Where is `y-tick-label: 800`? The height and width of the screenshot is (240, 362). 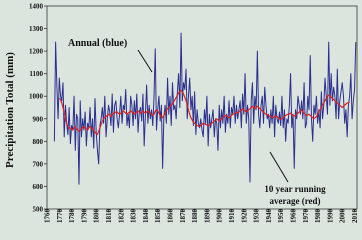 y-tick-label: 800 is located at coordinates (38, 142).